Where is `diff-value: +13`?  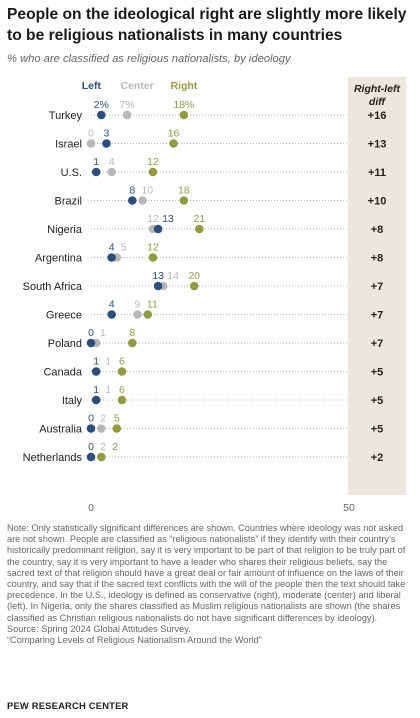 diff-value: +13 is located at coordinates (377, 145).